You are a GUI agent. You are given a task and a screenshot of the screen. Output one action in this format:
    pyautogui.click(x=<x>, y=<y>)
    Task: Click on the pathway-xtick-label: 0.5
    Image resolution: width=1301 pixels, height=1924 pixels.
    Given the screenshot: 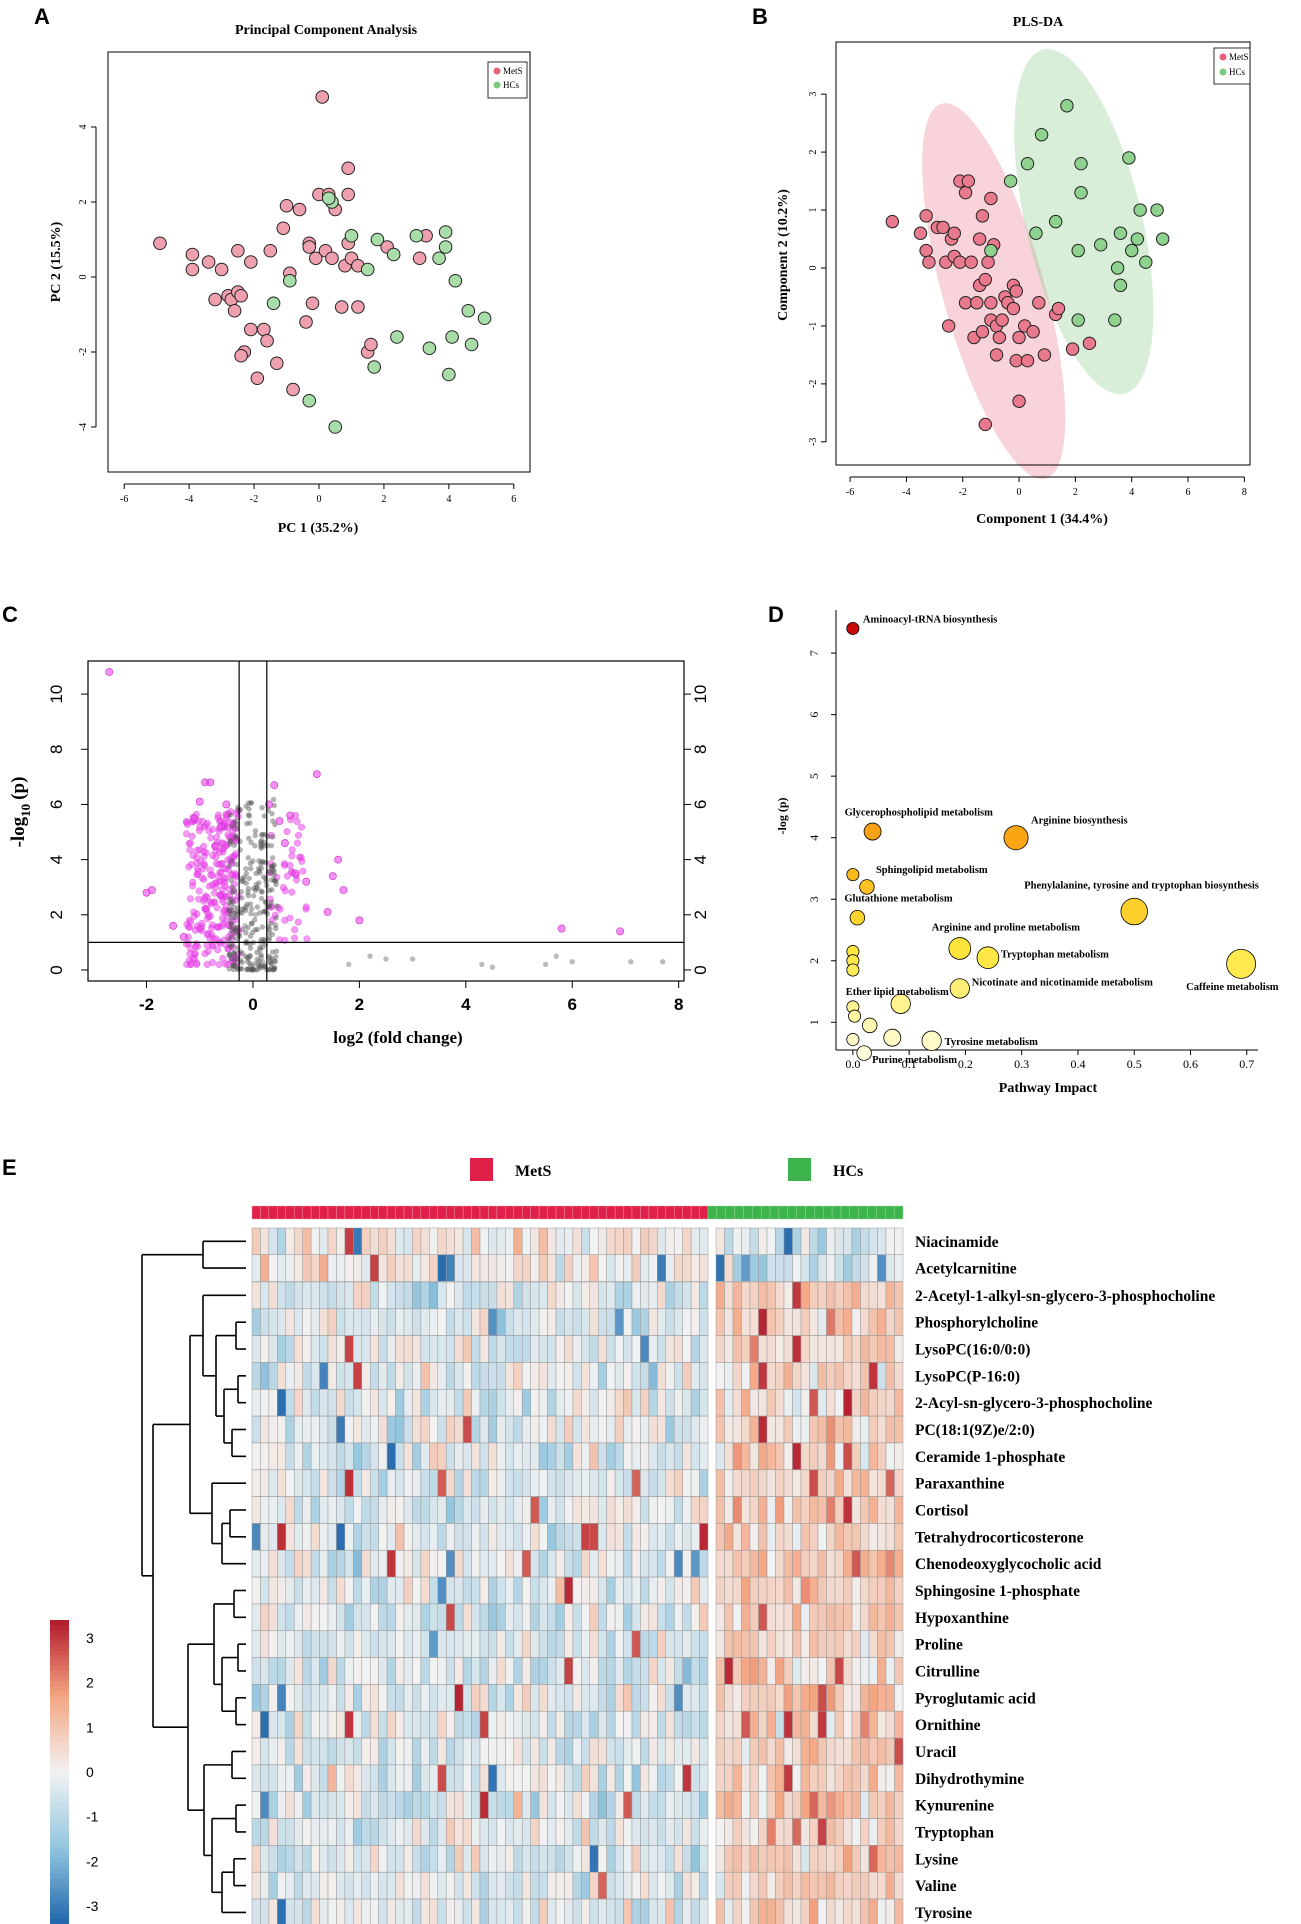 What is the action you would take?
    pyautogui.click(x=1134, y=1064)
    